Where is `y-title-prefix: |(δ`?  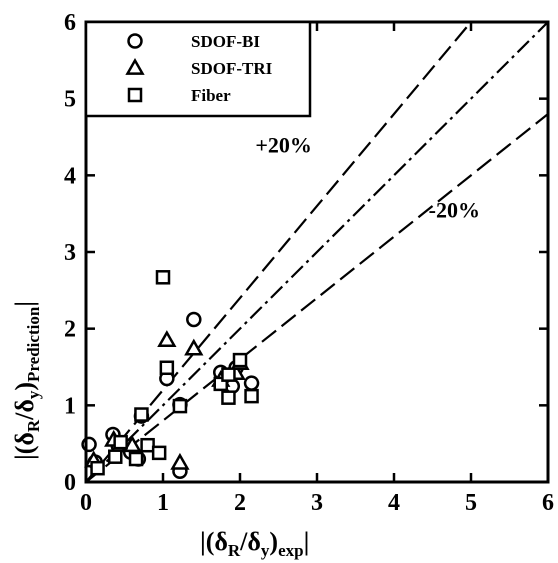 y-title-prefix: |(δ is located at coordinates (24, 446).